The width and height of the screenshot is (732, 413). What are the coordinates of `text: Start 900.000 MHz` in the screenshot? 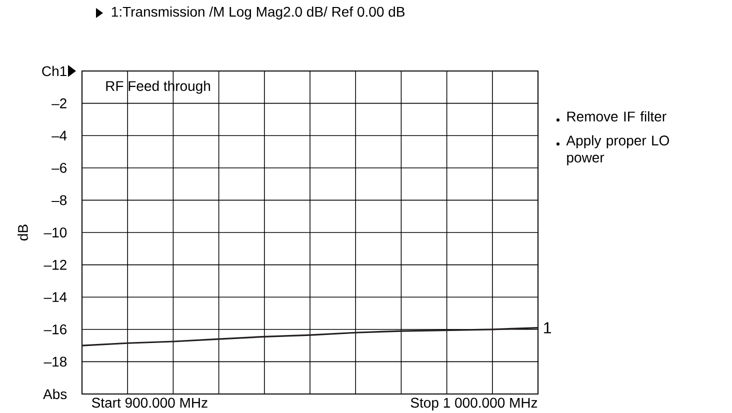 It's located at (150, 403).